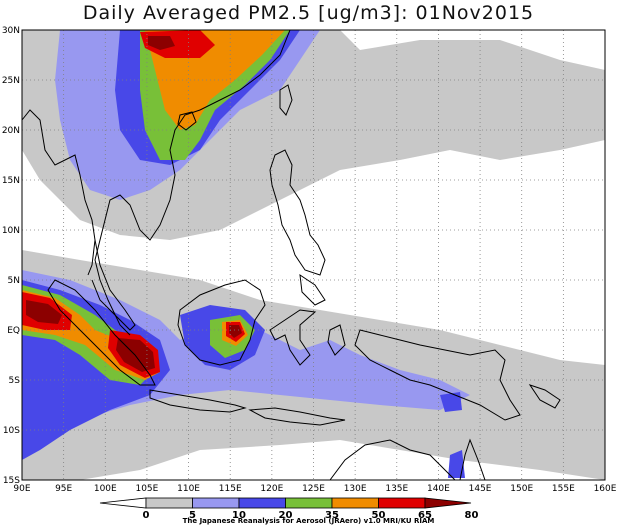  Describe the element at coordinates (11, 81) in the screenshot. I see `y-tick-label: 25N` at that location.